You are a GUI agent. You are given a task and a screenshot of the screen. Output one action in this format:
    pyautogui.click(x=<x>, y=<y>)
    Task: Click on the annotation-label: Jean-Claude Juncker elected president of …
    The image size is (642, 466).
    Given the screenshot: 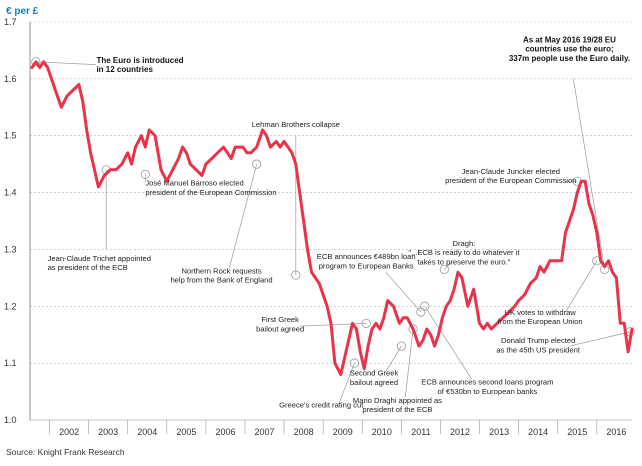 What is the action you would take?
    pyautogui.click(x=510, y=176)
    